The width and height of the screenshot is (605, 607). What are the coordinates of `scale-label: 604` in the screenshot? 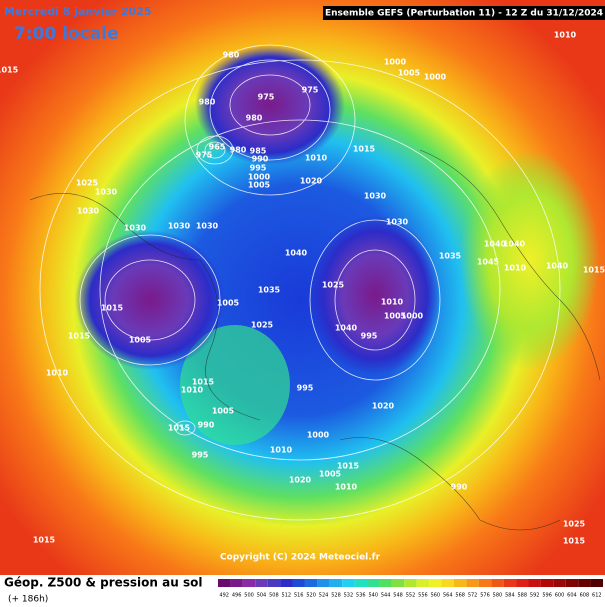 It's located at (572, 596).